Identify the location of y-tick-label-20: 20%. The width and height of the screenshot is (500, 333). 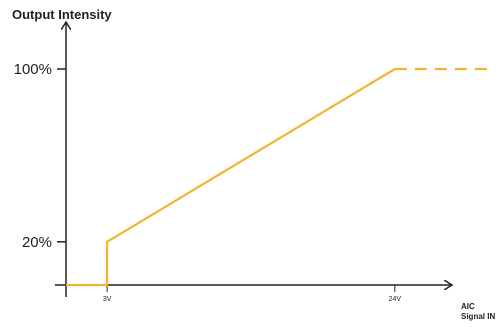
(37, 242).